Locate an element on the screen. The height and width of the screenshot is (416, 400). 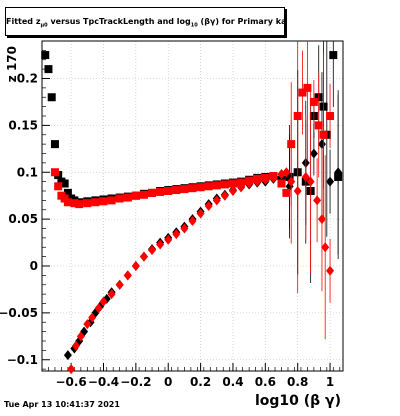
x-tick-label: −0.6 is located at coordinates (70, 382).